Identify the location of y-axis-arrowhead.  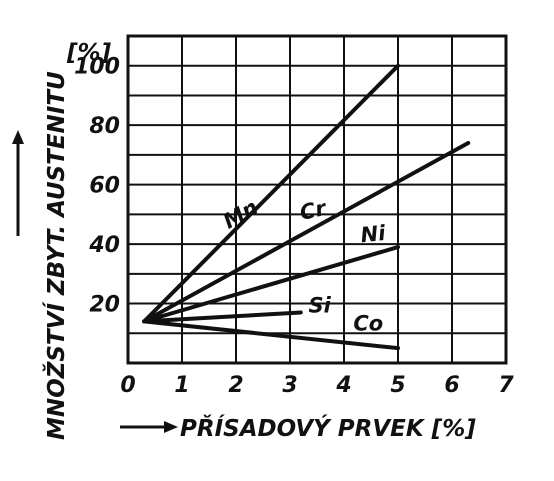
(18, 137).